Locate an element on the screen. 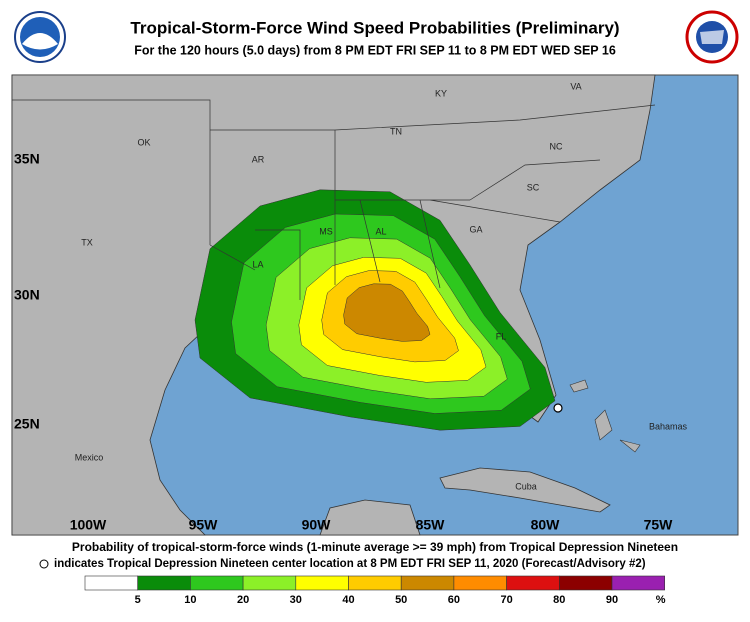 Image resolution: width=750 pixels, height=622 pixels. note-symbol is located at coordinates (44, 564).